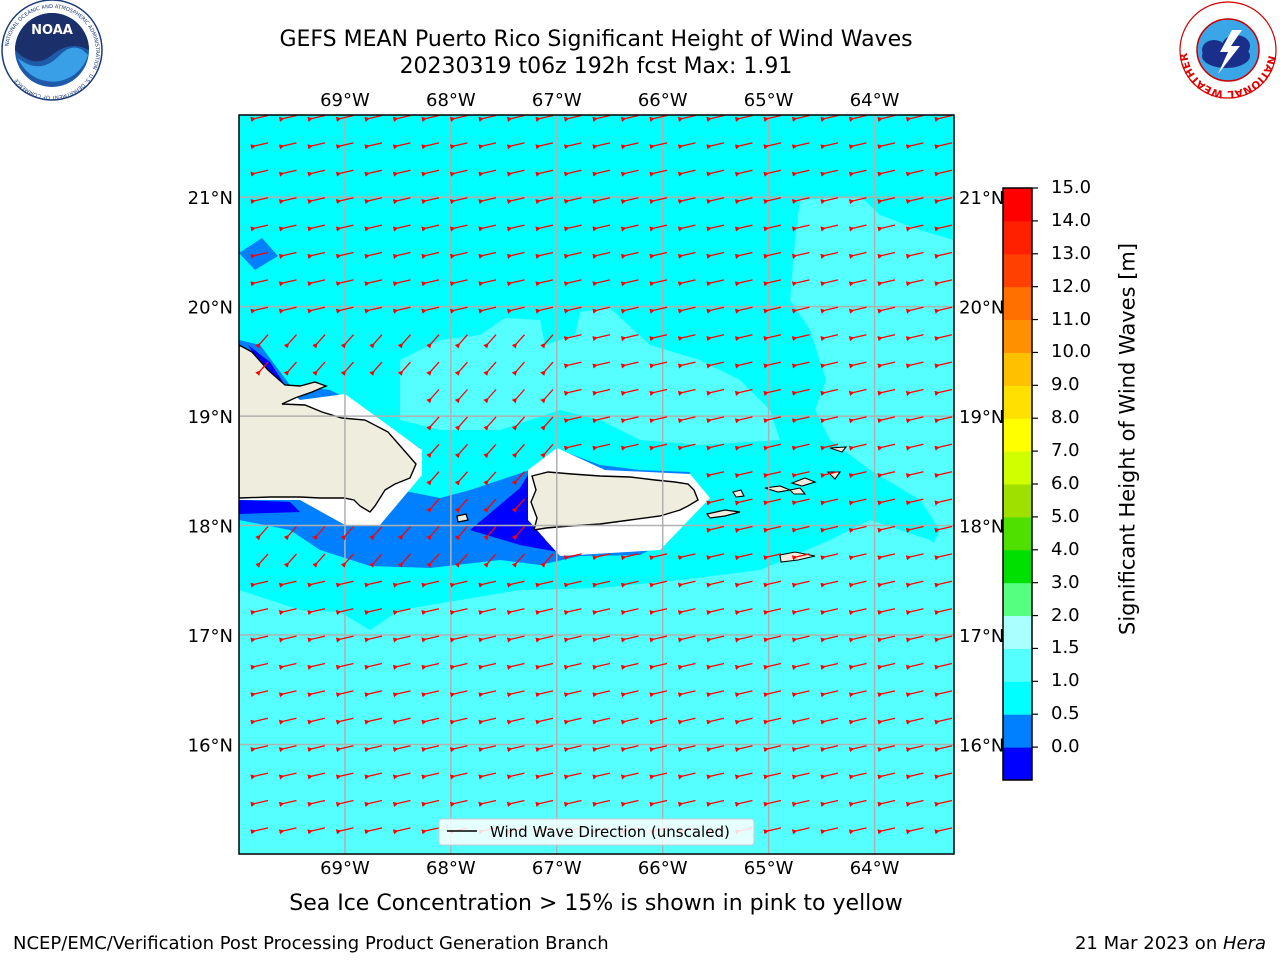 This screenshot has width=1280, height=960. Describe the element at coordinates (596, 832) in the screenshot. I see `map-legend: Wind Wave Direction (unscaled)` at that location.